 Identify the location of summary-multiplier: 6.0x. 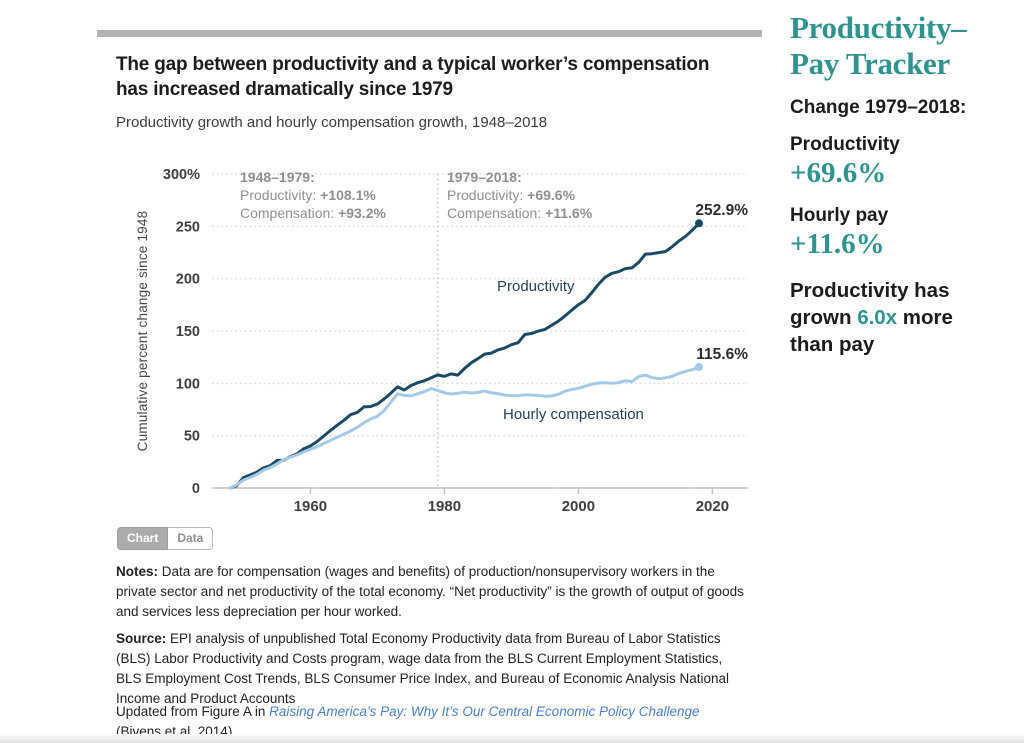
(877, 317).